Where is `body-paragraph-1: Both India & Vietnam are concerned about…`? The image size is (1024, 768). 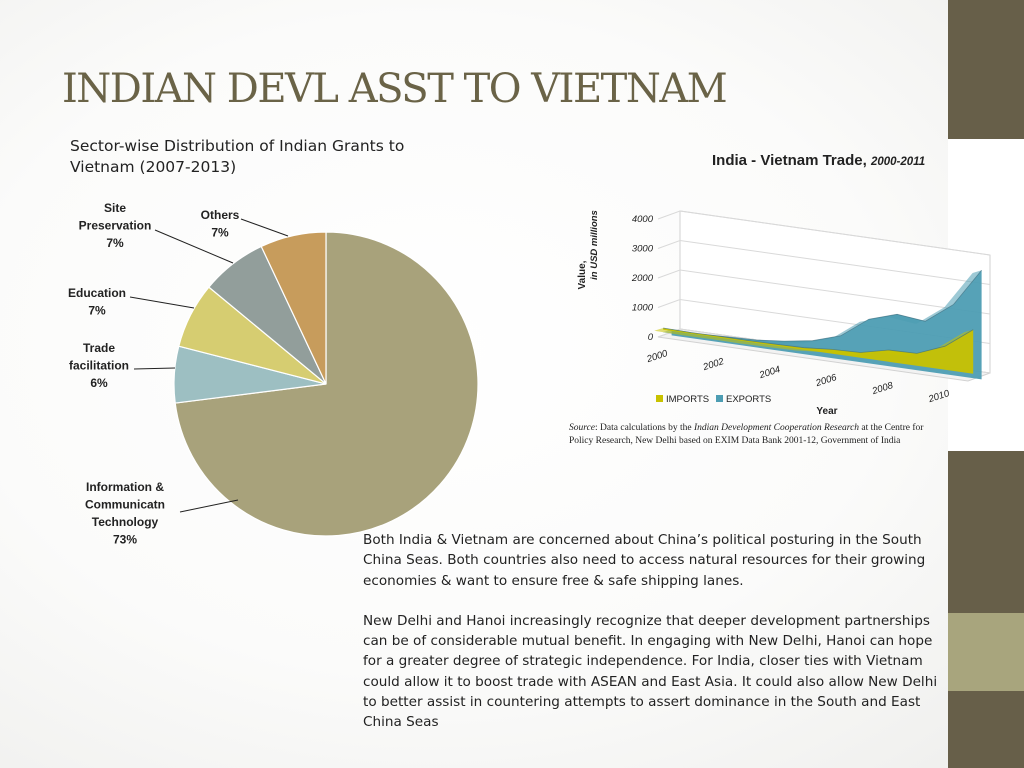 body-paragraph-1: Both India & Vietnam are concerned about… is located at coordinates (644, 560).